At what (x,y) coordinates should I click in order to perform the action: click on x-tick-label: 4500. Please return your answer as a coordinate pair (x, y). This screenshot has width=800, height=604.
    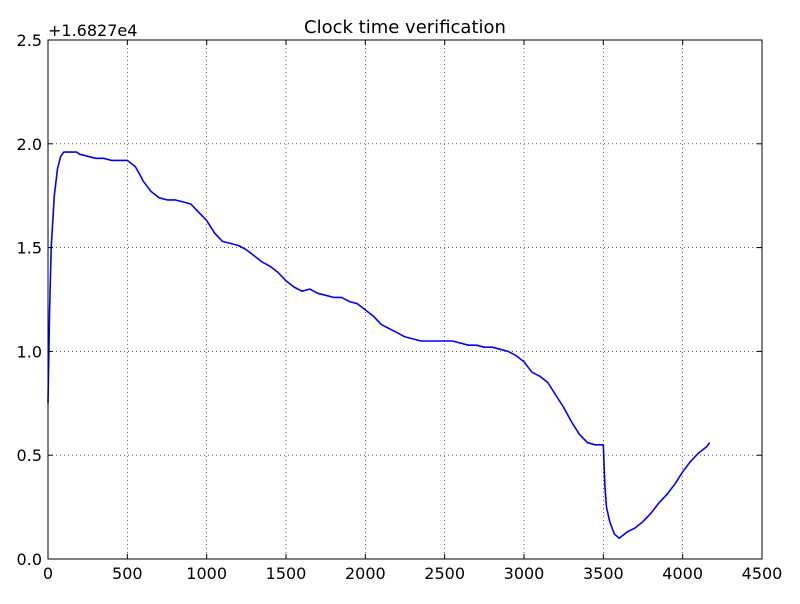
    Looking at the image, I should click on (762, 573).